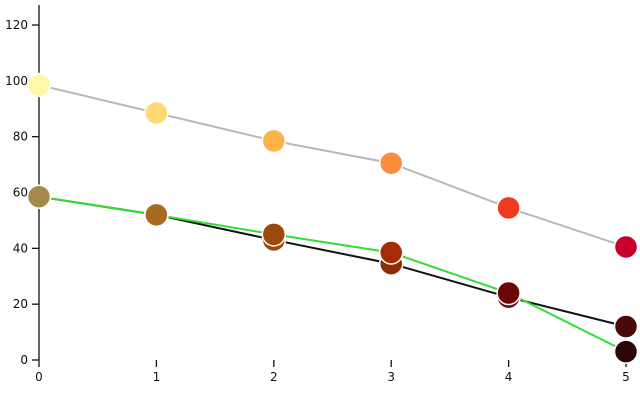  Describe the element at coordinates (20, 193) in the screenshot. I see `y-tick-label: 60` at that location.